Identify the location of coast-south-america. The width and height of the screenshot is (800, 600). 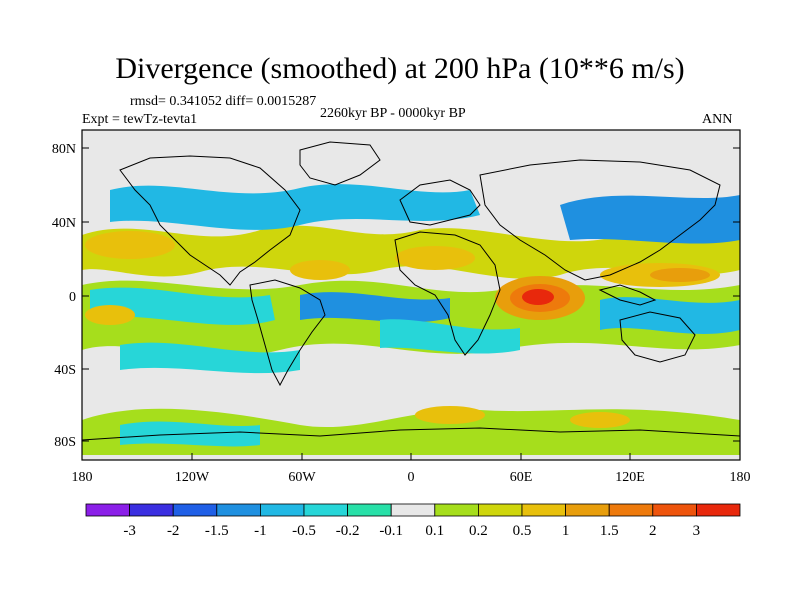
(287, 333).